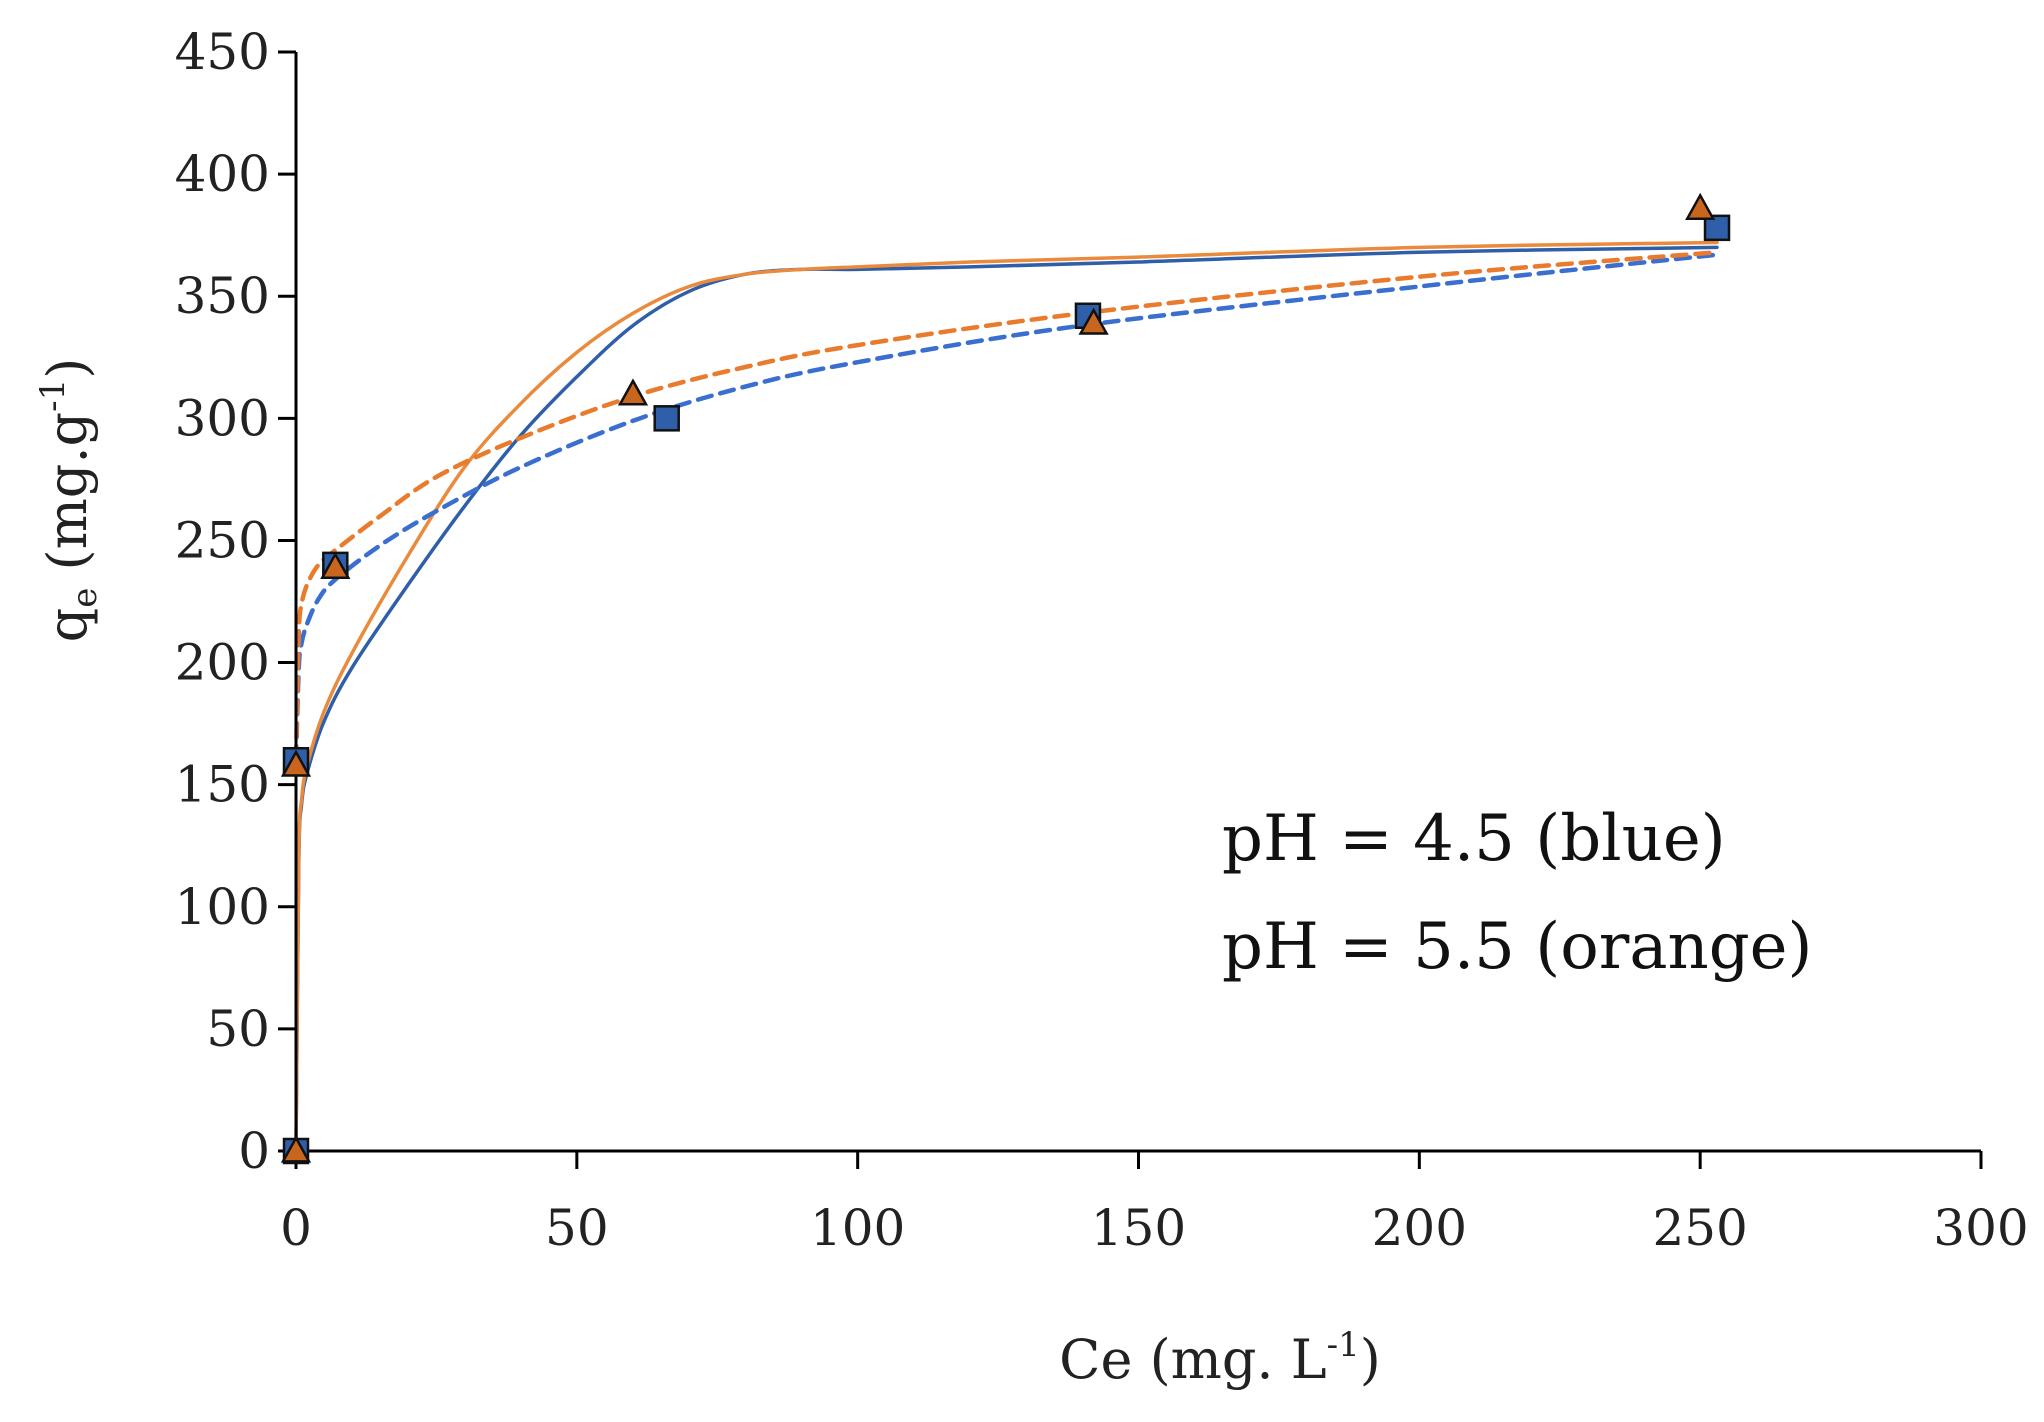 The image size is (2044, 1422). What do you see at coordinates (222, 296) in the screenshot?
I see `y-tick-label: 350` at bounding box center [222, 296].